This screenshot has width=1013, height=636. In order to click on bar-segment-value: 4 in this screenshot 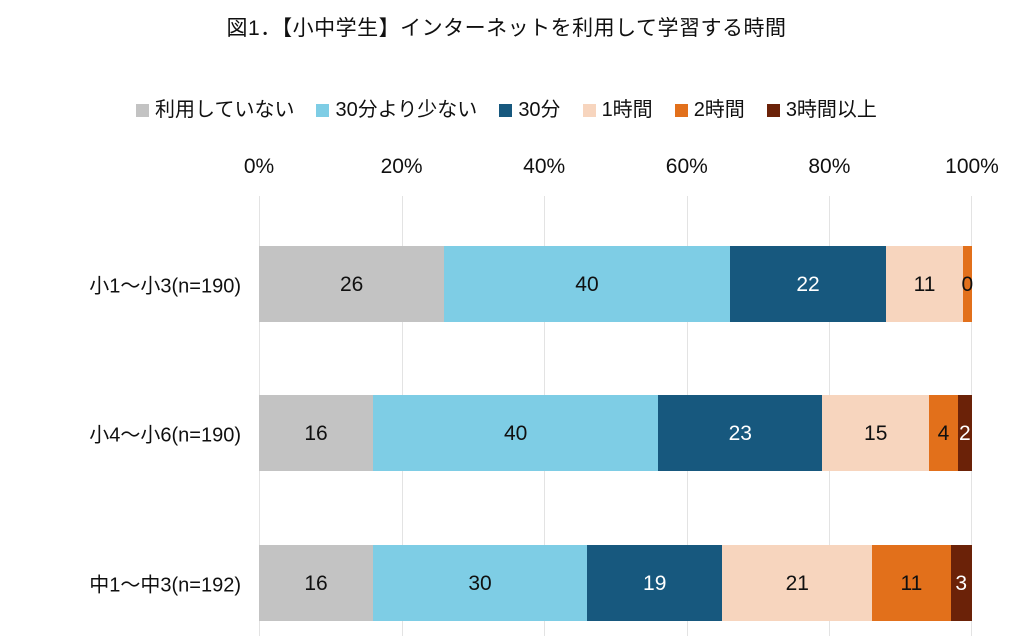, I will do `click(943, 433)`.